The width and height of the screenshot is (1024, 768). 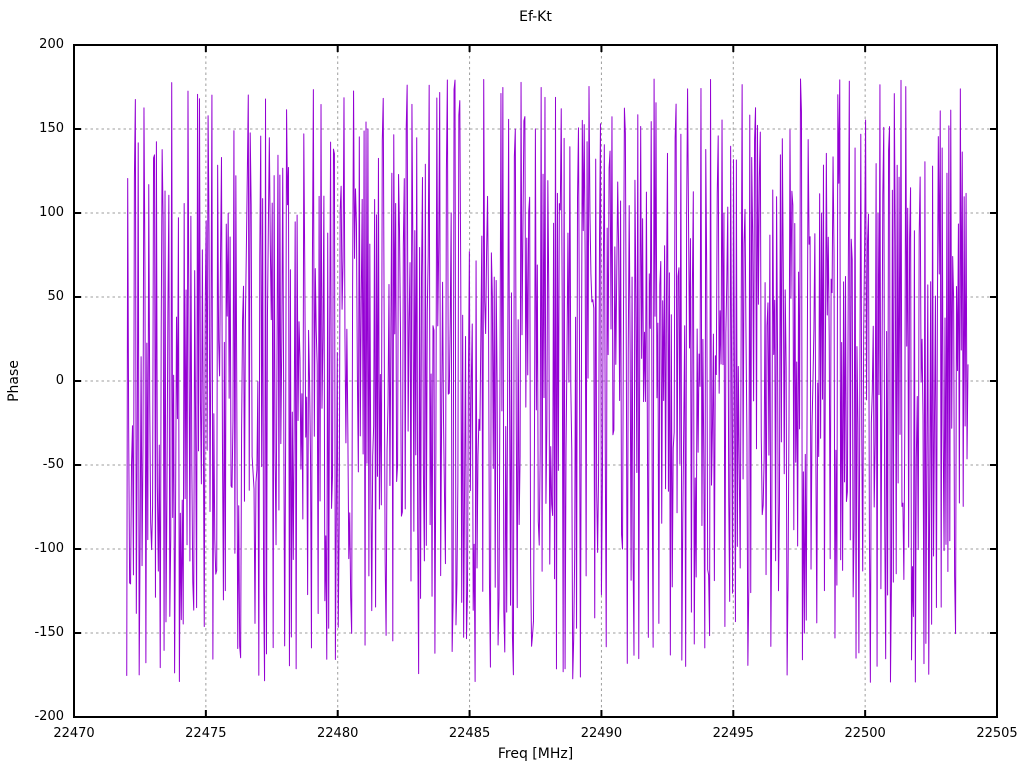 What do you see at coordinates (865, 733) in the screenshot?
I see `x-tick-label: 22500` at bounding box center [865, 733].